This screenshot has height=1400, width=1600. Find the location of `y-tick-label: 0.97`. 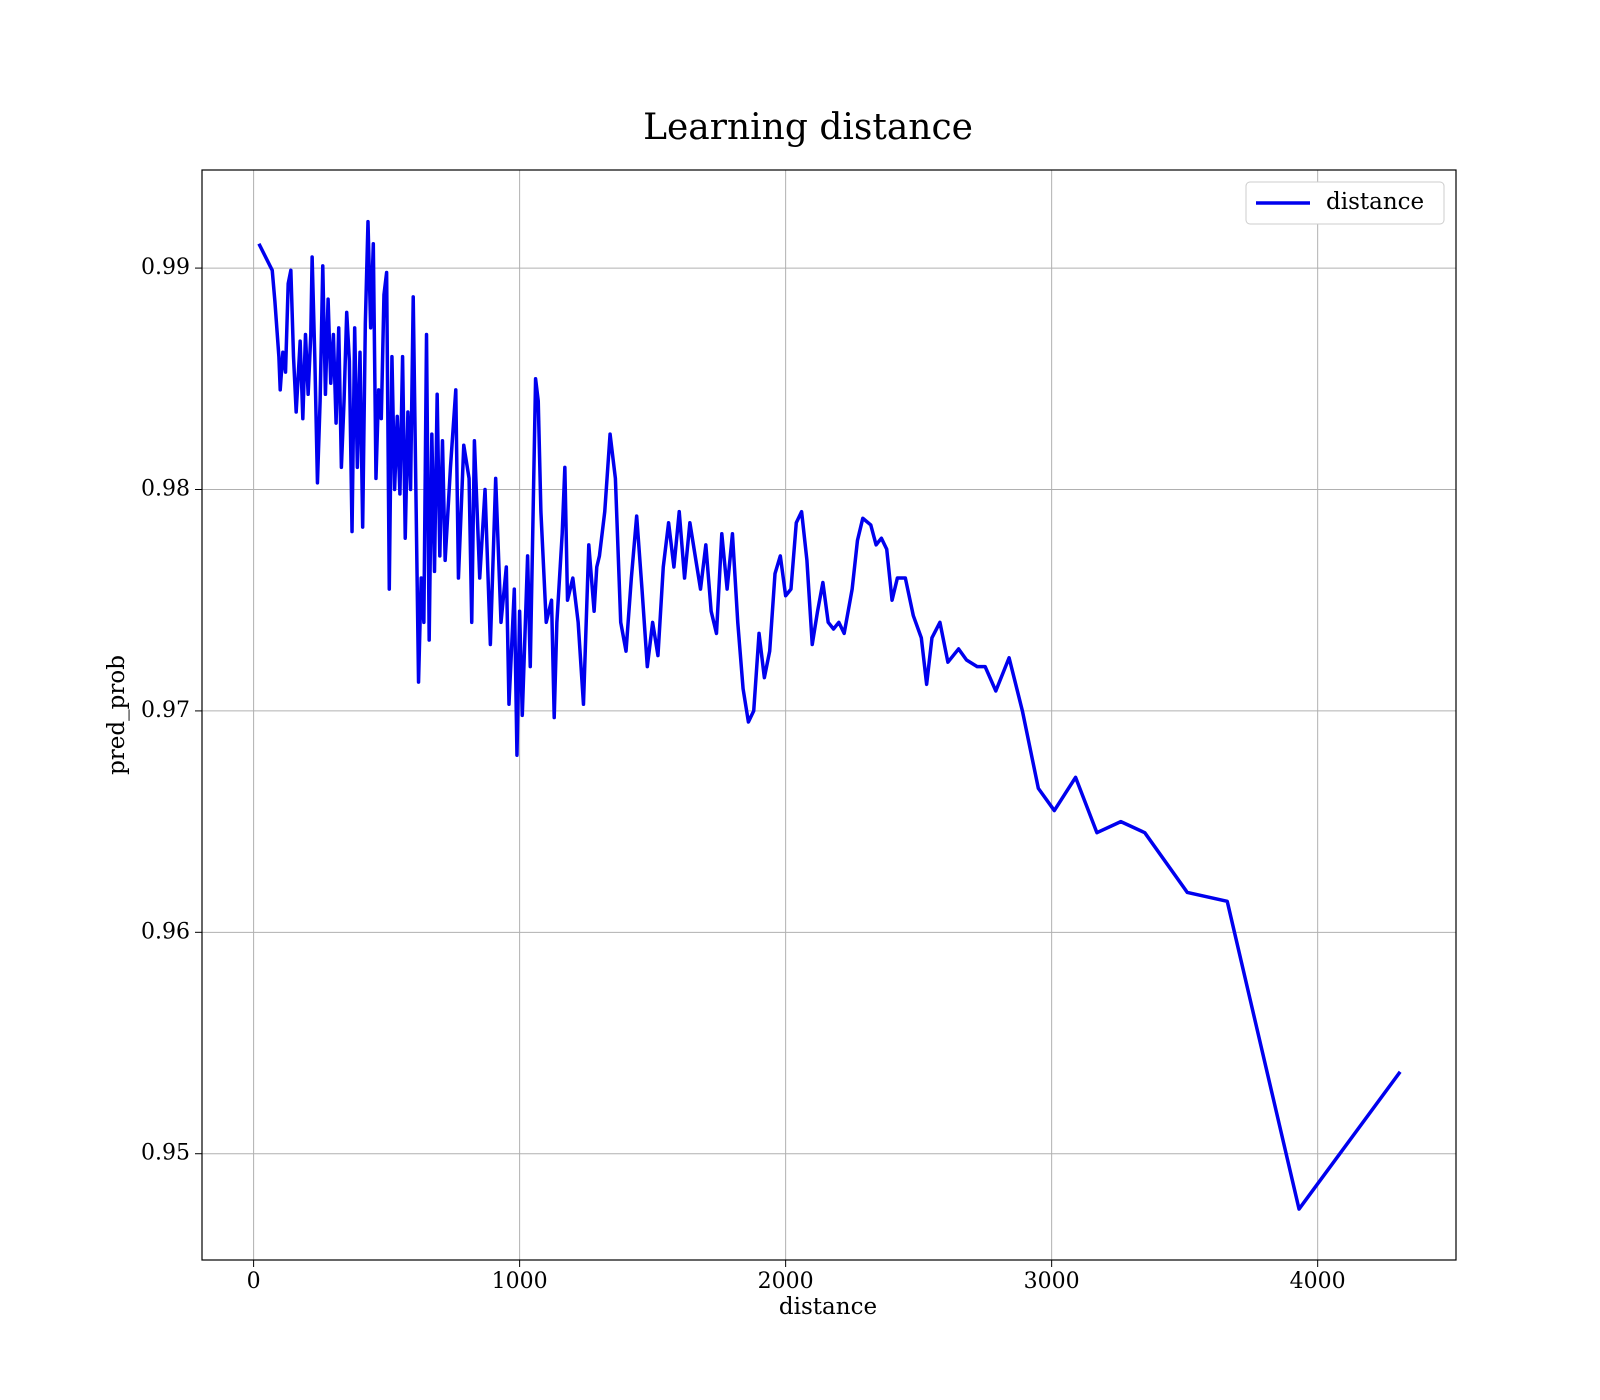

y-tick-label: 0.97 is located at coordinates (165, 710).